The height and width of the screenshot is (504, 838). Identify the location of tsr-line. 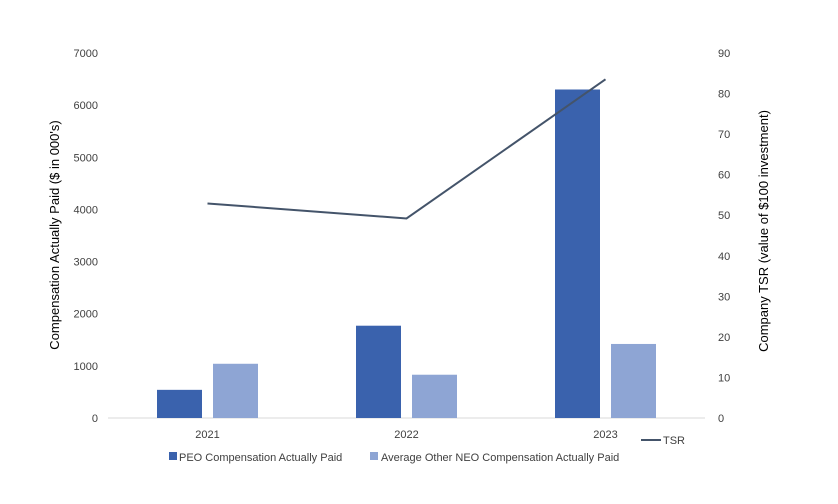
(407, 149).